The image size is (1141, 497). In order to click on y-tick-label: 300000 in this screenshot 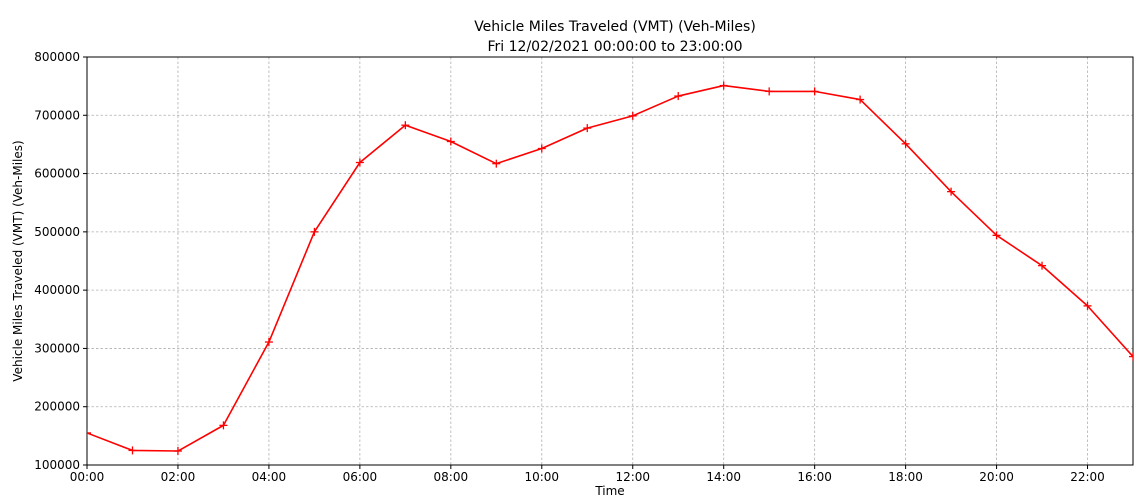, I will do `click(57, 348)`.